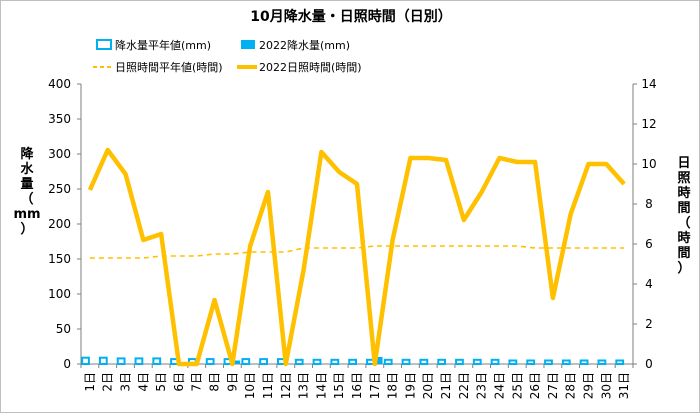 This screenshot has width=700, height=414. What do you see at coordinates (248, 44) in the screenshot?
I see `legend-swatch-2022-precip` at bounding box center [248, 44].